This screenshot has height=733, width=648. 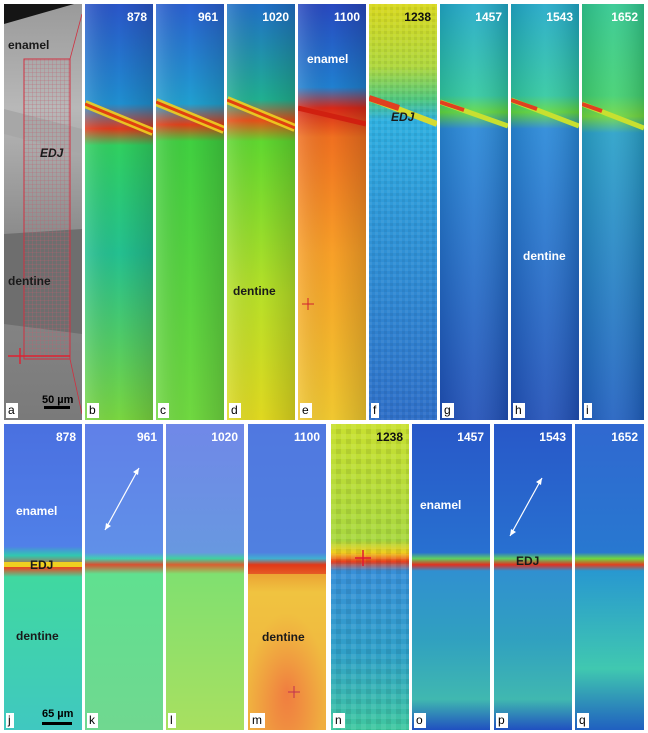 I want to click on panel-letter: b, so click(x=93, y=410).